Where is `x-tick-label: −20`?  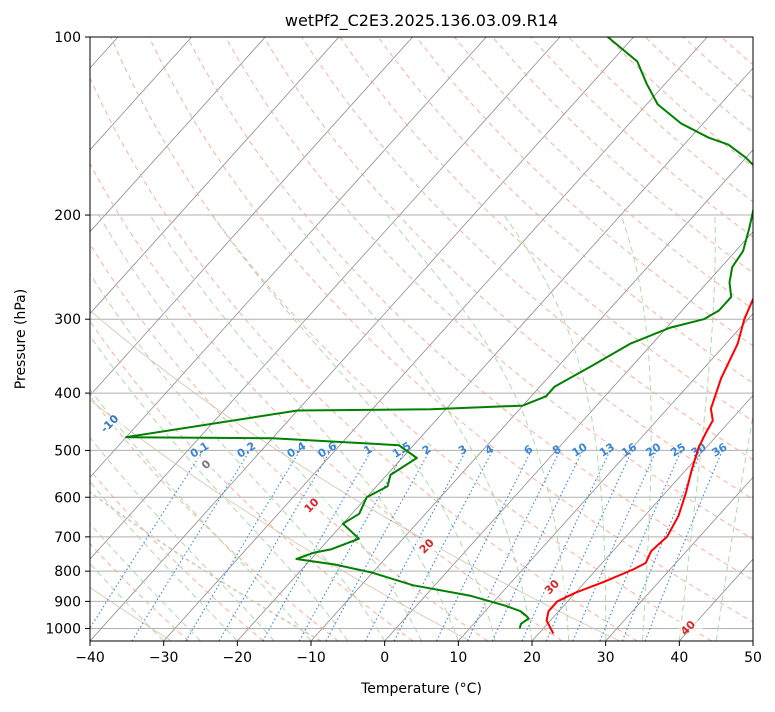
x-tick-label: −20 is located at coordinates (238, 658).